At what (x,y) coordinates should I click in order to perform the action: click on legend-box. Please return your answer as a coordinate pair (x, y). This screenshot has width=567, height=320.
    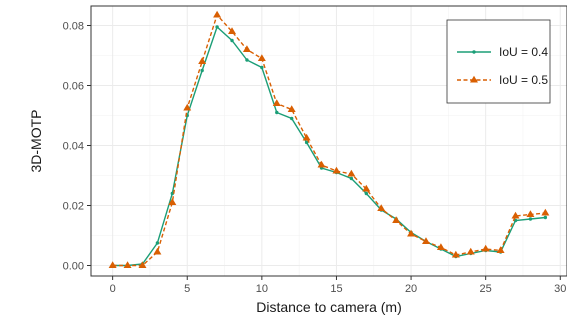
    Looking at the image, I should click on (498, 61).